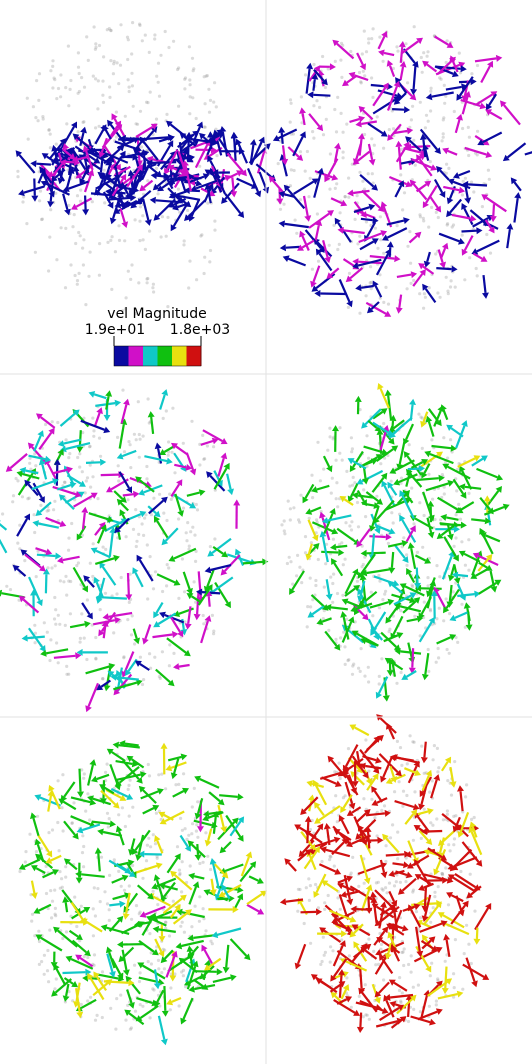  What do you see at coordinates (385, 873) in the screenshot?
I see `render-panel` at bounding box center [385, 873].